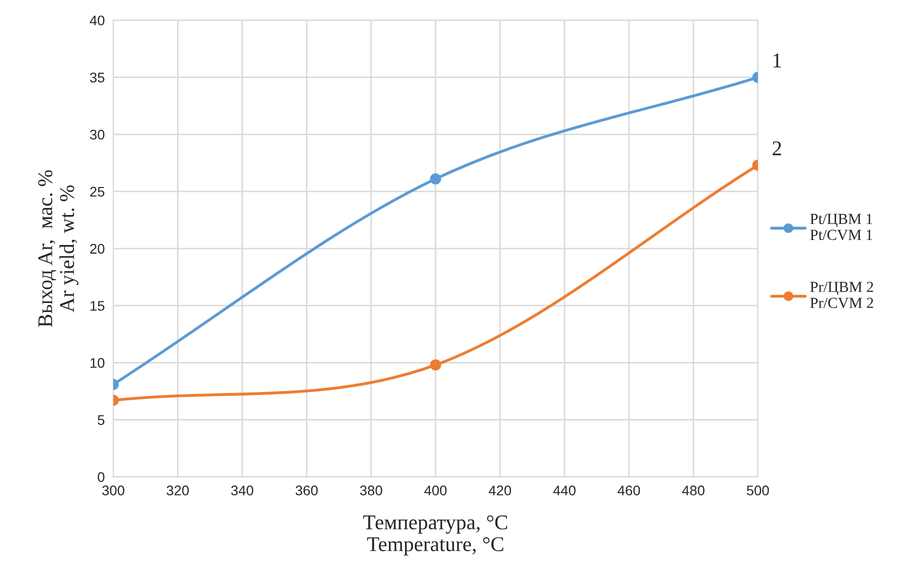  Describe the element at coordinates (97, 77) in the screenshot. I see `y-tick-label: 35` at that location.